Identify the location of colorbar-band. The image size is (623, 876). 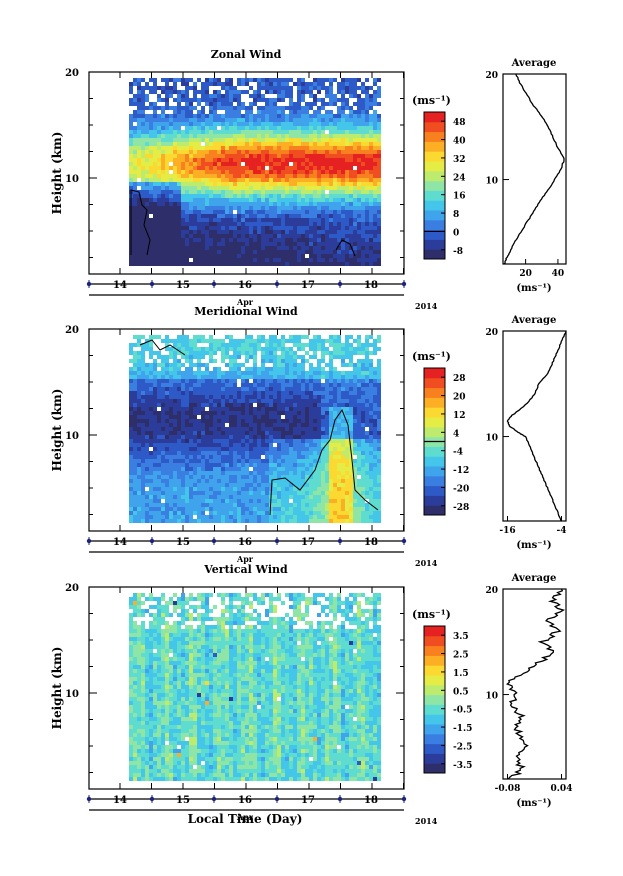
(434, 215).